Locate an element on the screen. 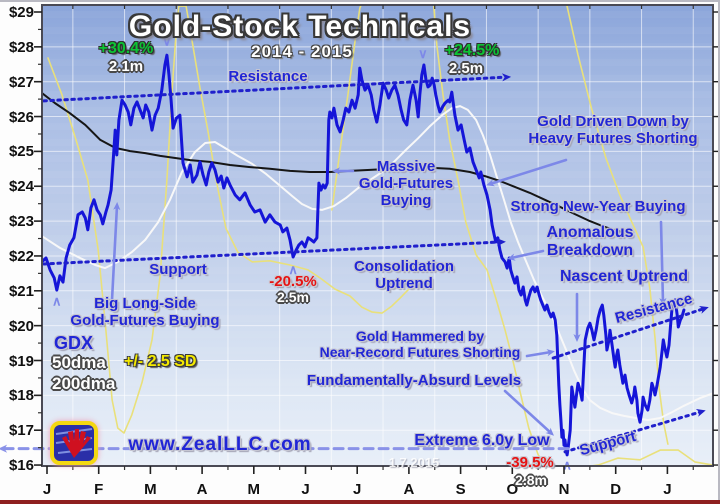  y-axis-label: $27 is located at coordinates (21, 82).